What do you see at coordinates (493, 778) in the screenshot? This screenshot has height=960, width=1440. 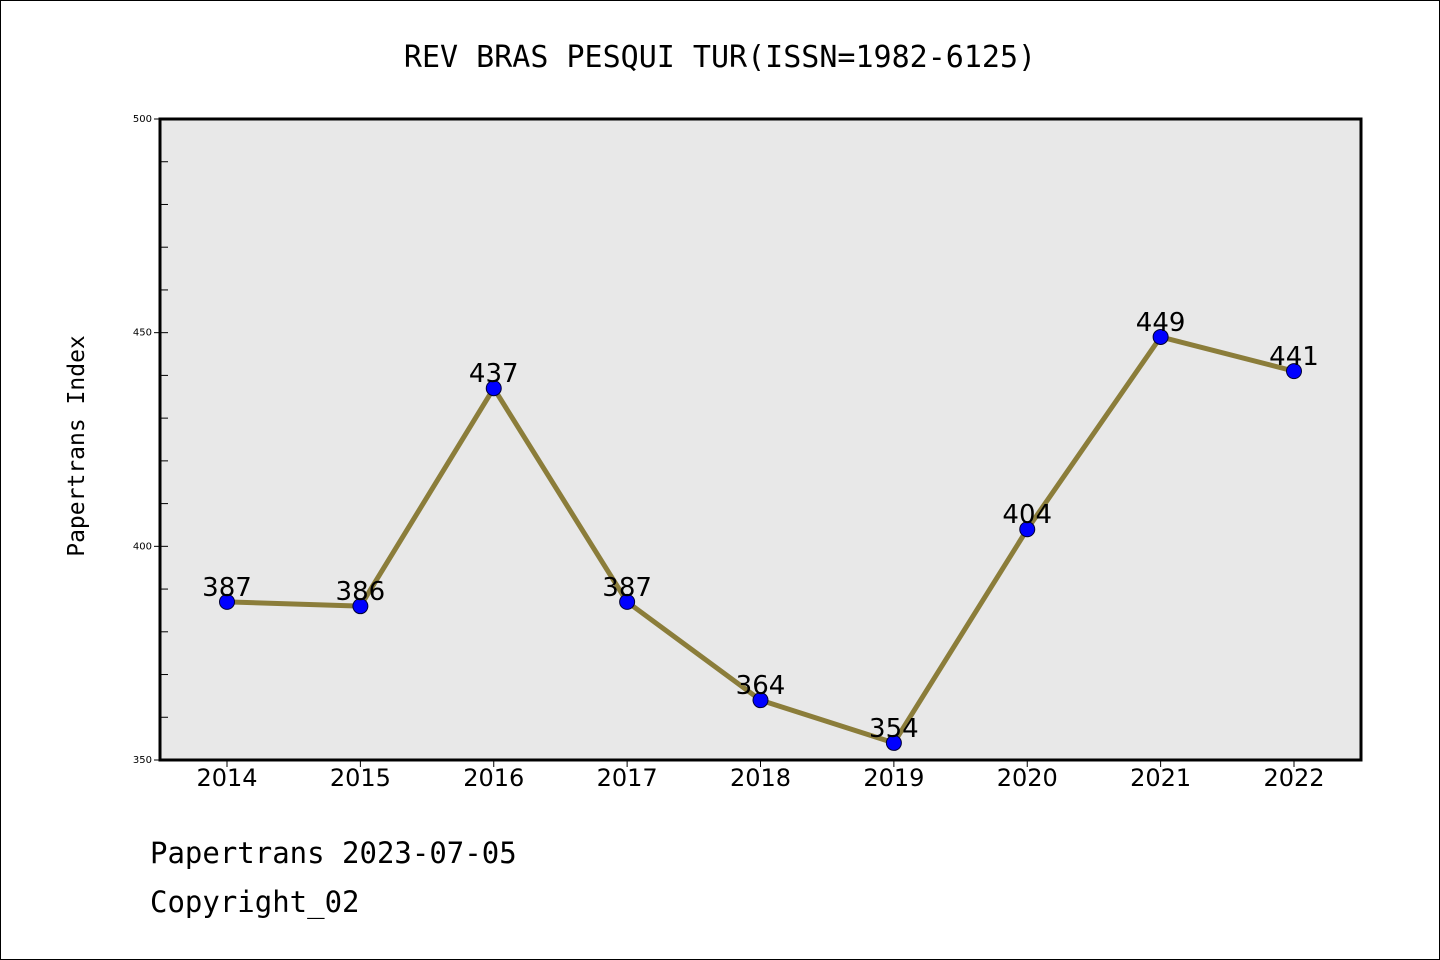 I see `x-tick-label: 2016` at bounding box center [493, 778].